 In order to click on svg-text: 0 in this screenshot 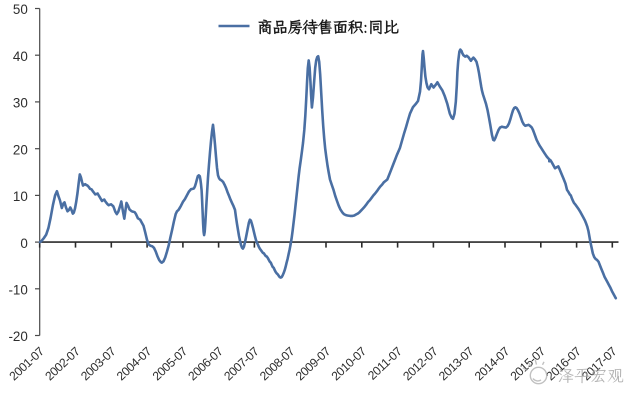, I will do `click(23, 243)`.